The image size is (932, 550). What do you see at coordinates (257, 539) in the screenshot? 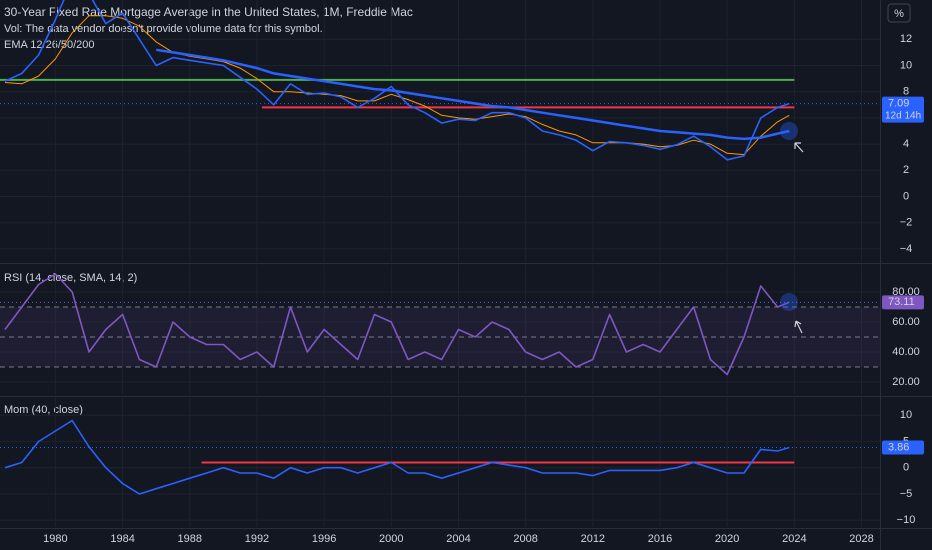
I see `x-tick-label: 1992` at bounding box center [257, 539].